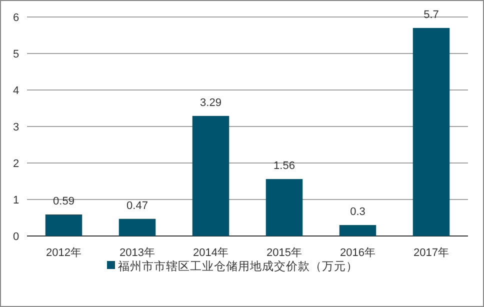 This screenshot has height=307, width=484. Describe the element at coordinates (358, 253) in the screenshot. I see `x-tick-label: 2016年` at that location.